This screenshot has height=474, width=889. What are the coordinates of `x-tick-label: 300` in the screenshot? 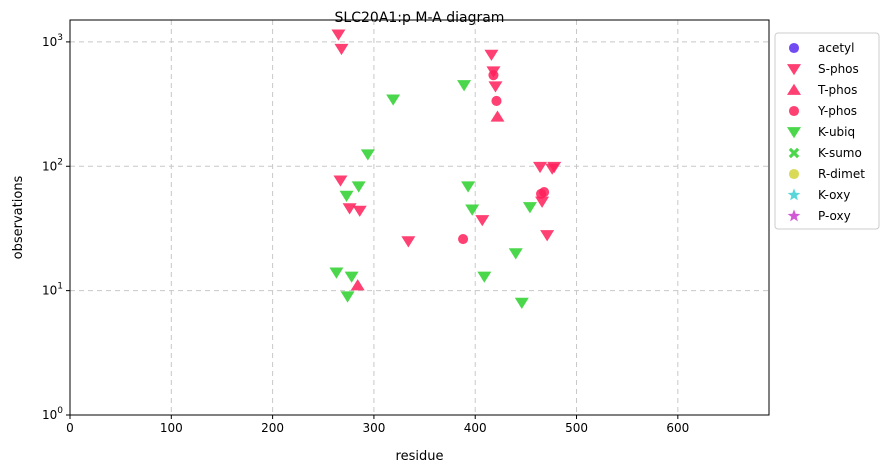 It's located at (373, 428).